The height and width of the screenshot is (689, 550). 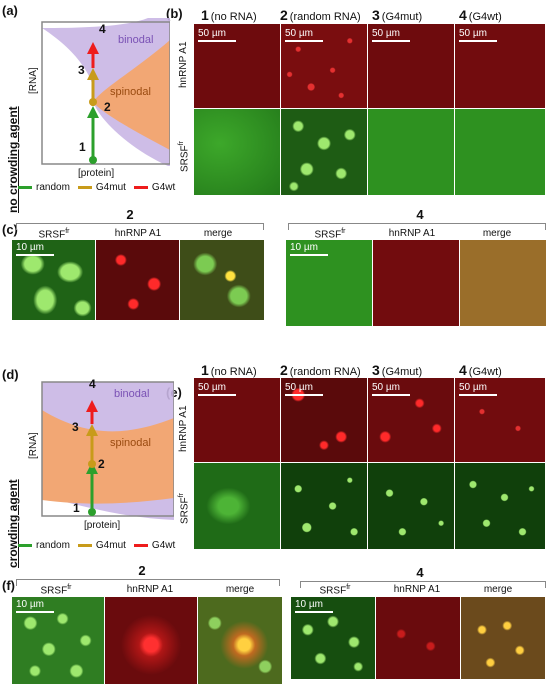 What do you see at coordinates (10, 374) in the screenshot?
I see `panel-label-d: (d)` at bounding box center [10, 374].